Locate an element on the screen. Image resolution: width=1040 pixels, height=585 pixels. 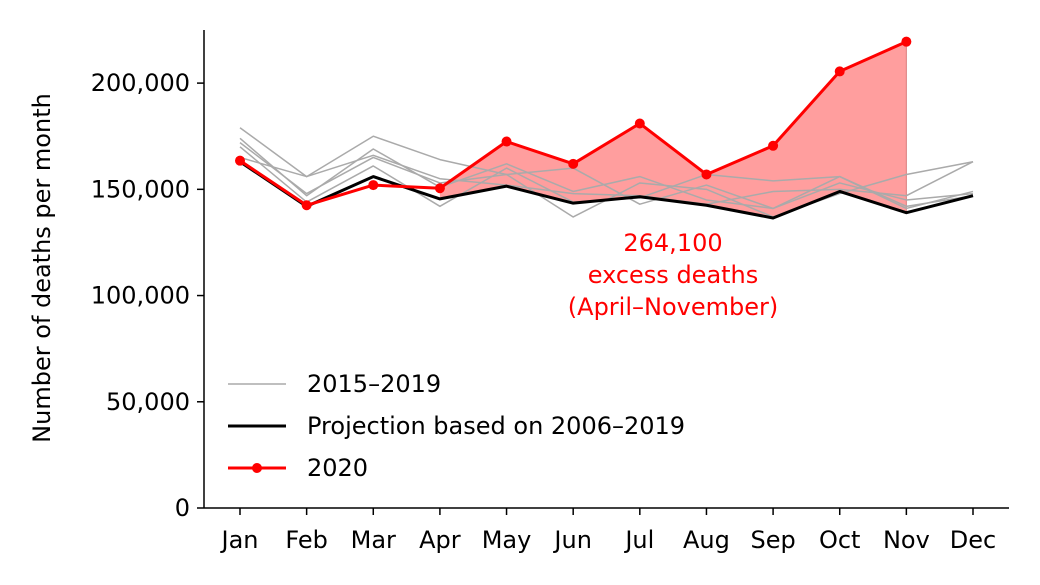
projection-line is located at coordinates (606, 190).